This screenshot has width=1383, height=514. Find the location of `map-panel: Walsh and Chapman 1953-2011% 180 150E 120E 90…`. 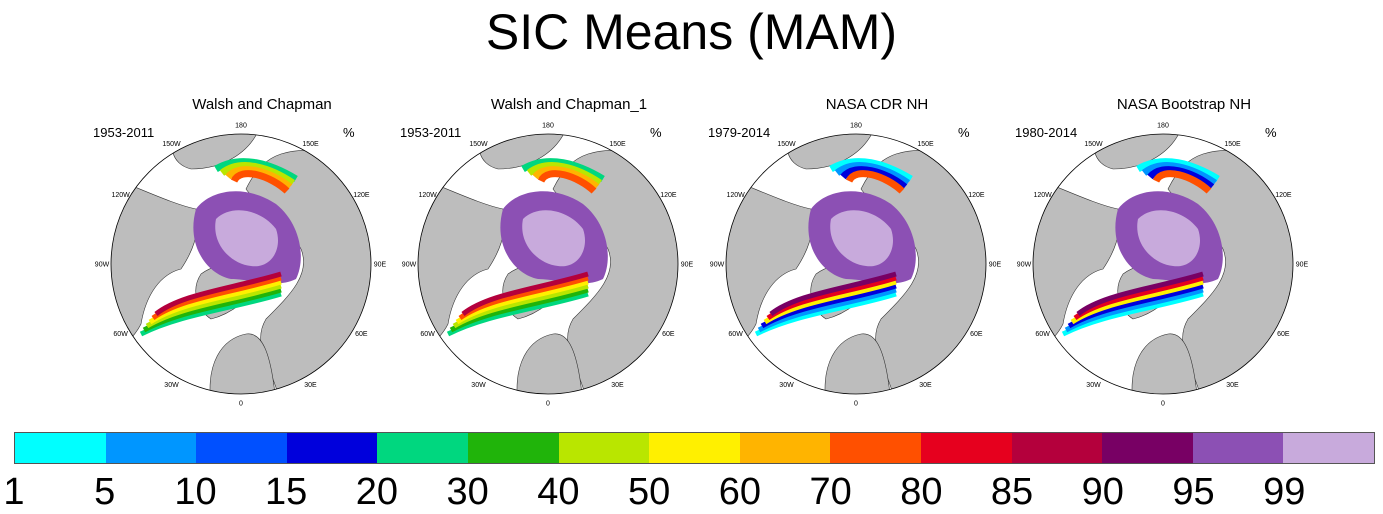

map-panel: Walsh and Chapman 1953-2011% 180 150E 120E 90… is located at coordinates (255, 252).